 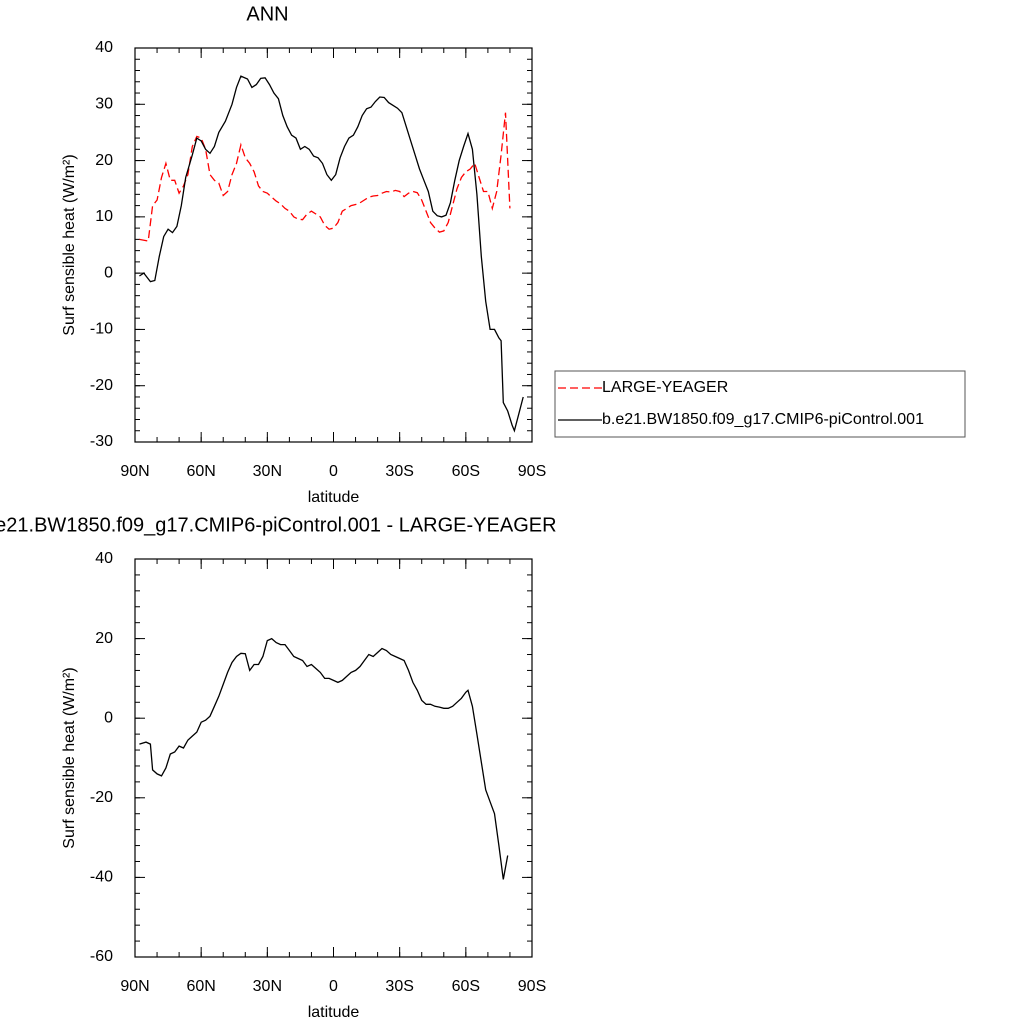 I want to click on y-tick-label: 10, so click(x=104, y=216).